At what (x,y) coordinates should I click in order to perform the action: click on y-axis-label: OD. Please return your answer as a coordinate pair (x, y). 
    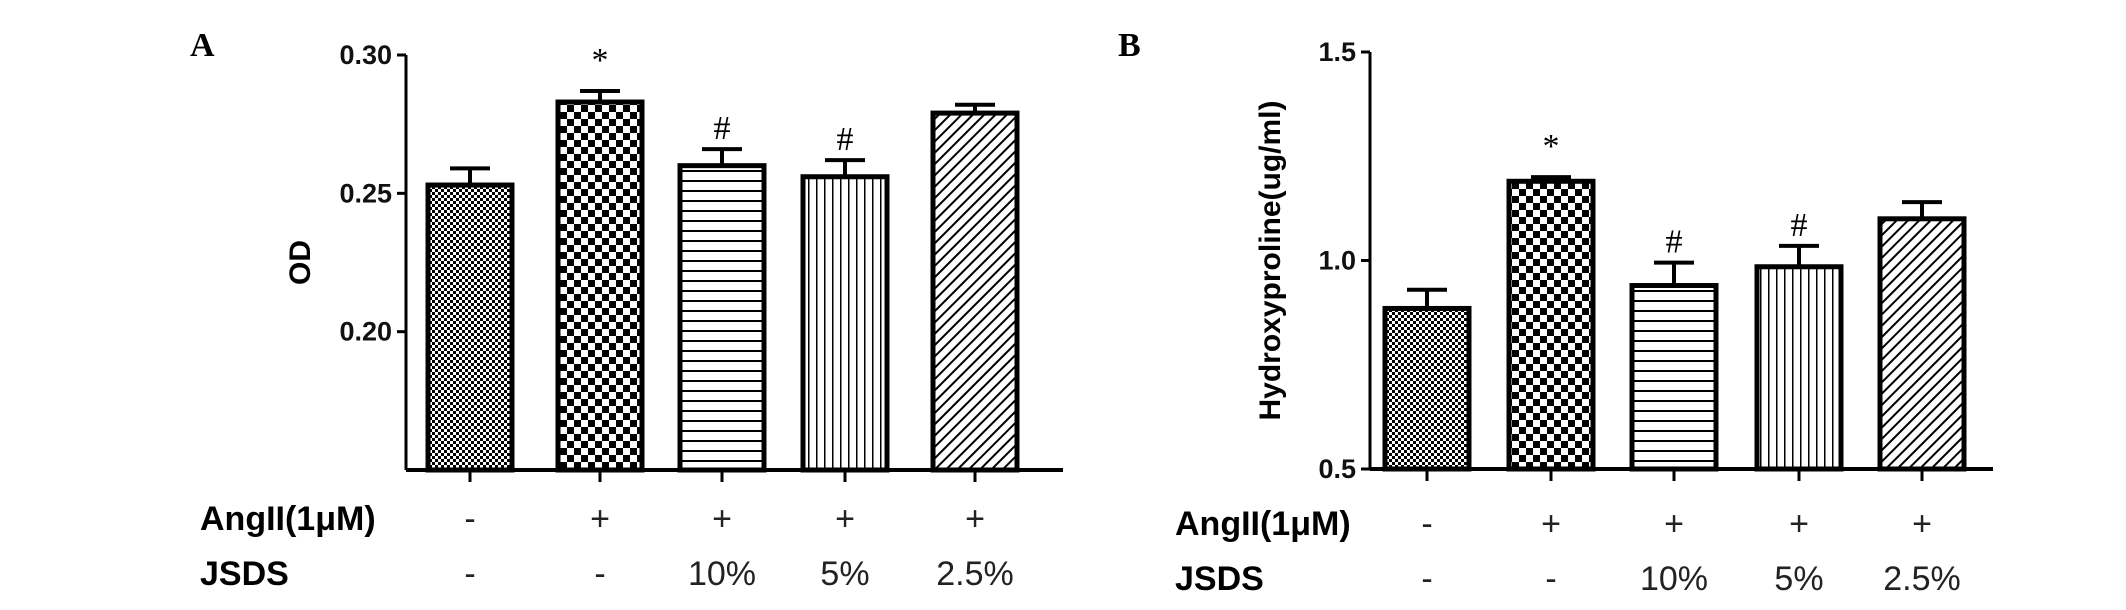
    Looking at the image, I should click on (300, 262).